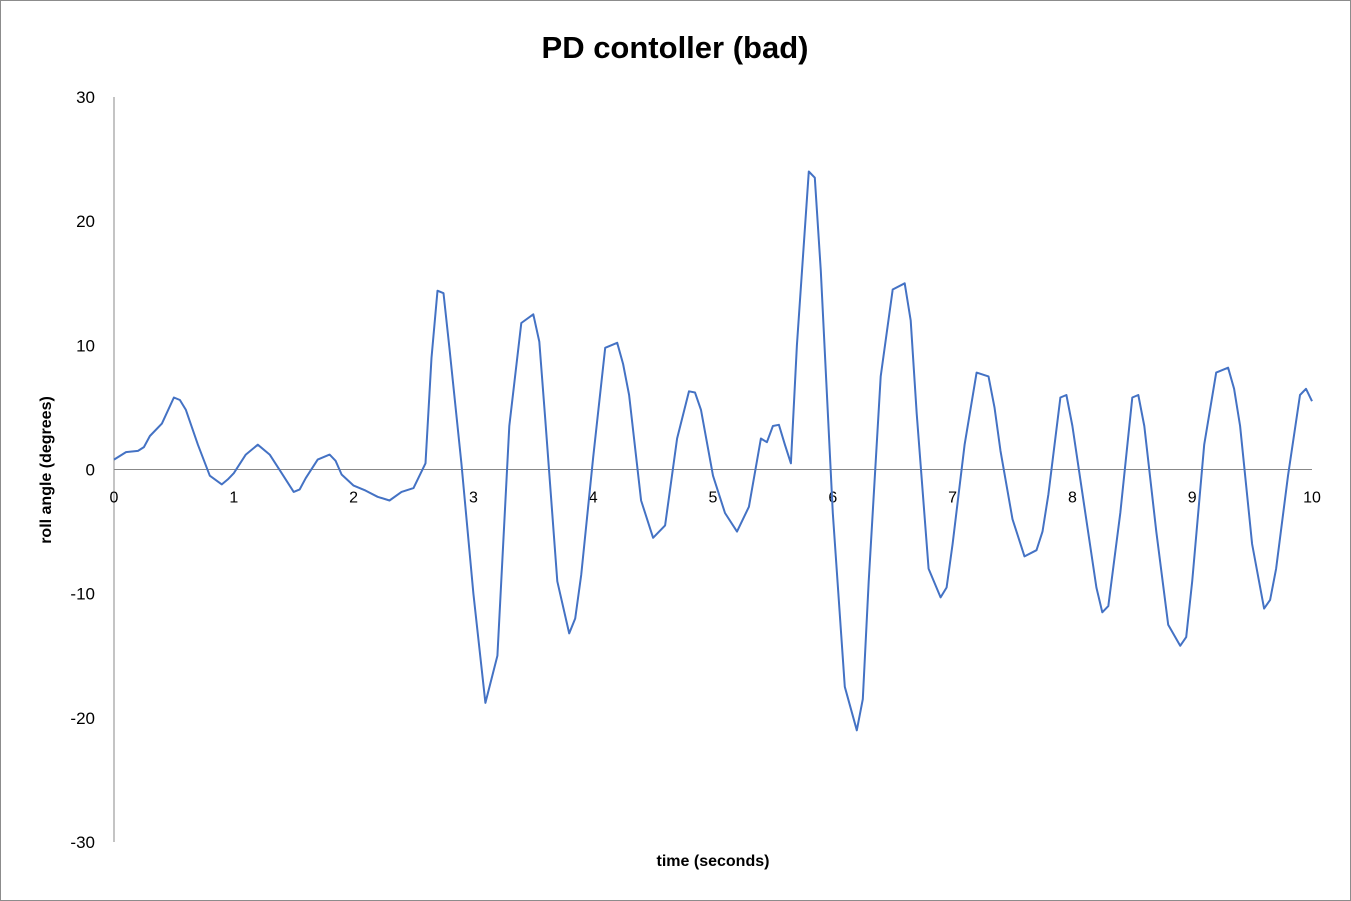 The height and width of the screenshot is (901, 1351). Describe the element at coordinates (1072, 498) in the screenshot. I see `x-tick-label: 8` at that location.